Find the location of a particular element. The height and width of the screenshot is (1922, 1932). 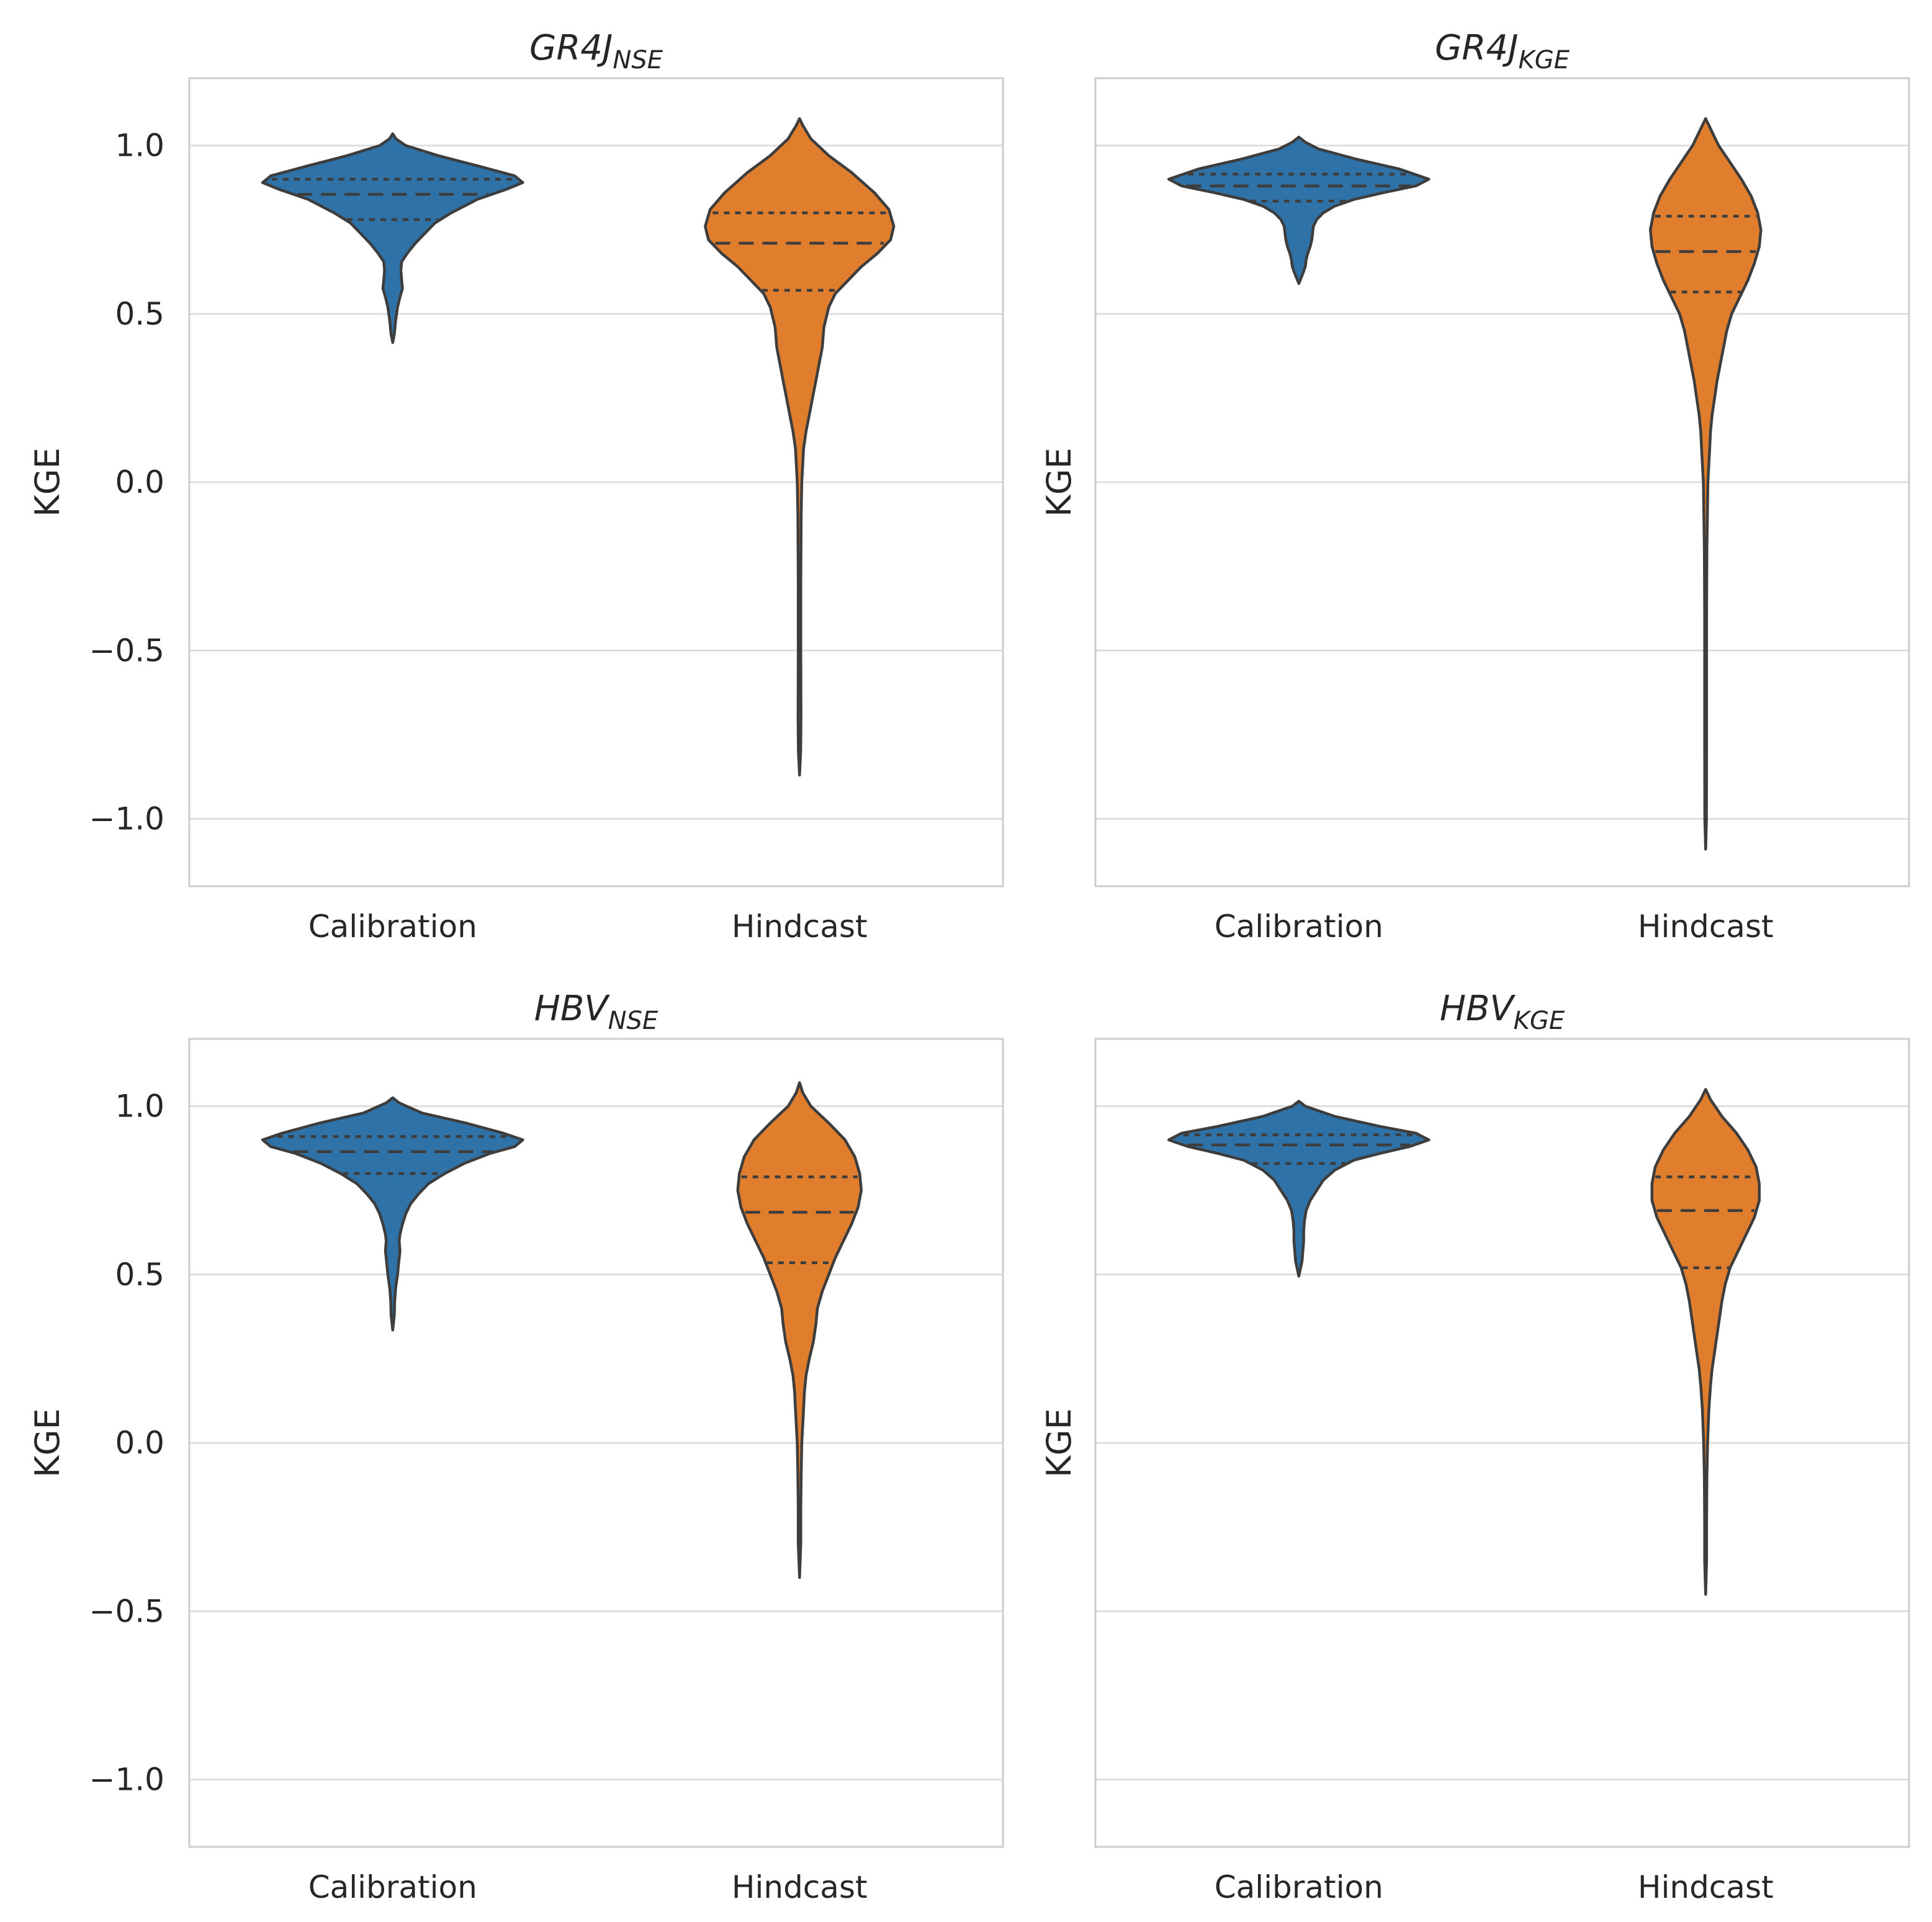

panel-title: GR4JKGE is located at coordinates (1502, 51).